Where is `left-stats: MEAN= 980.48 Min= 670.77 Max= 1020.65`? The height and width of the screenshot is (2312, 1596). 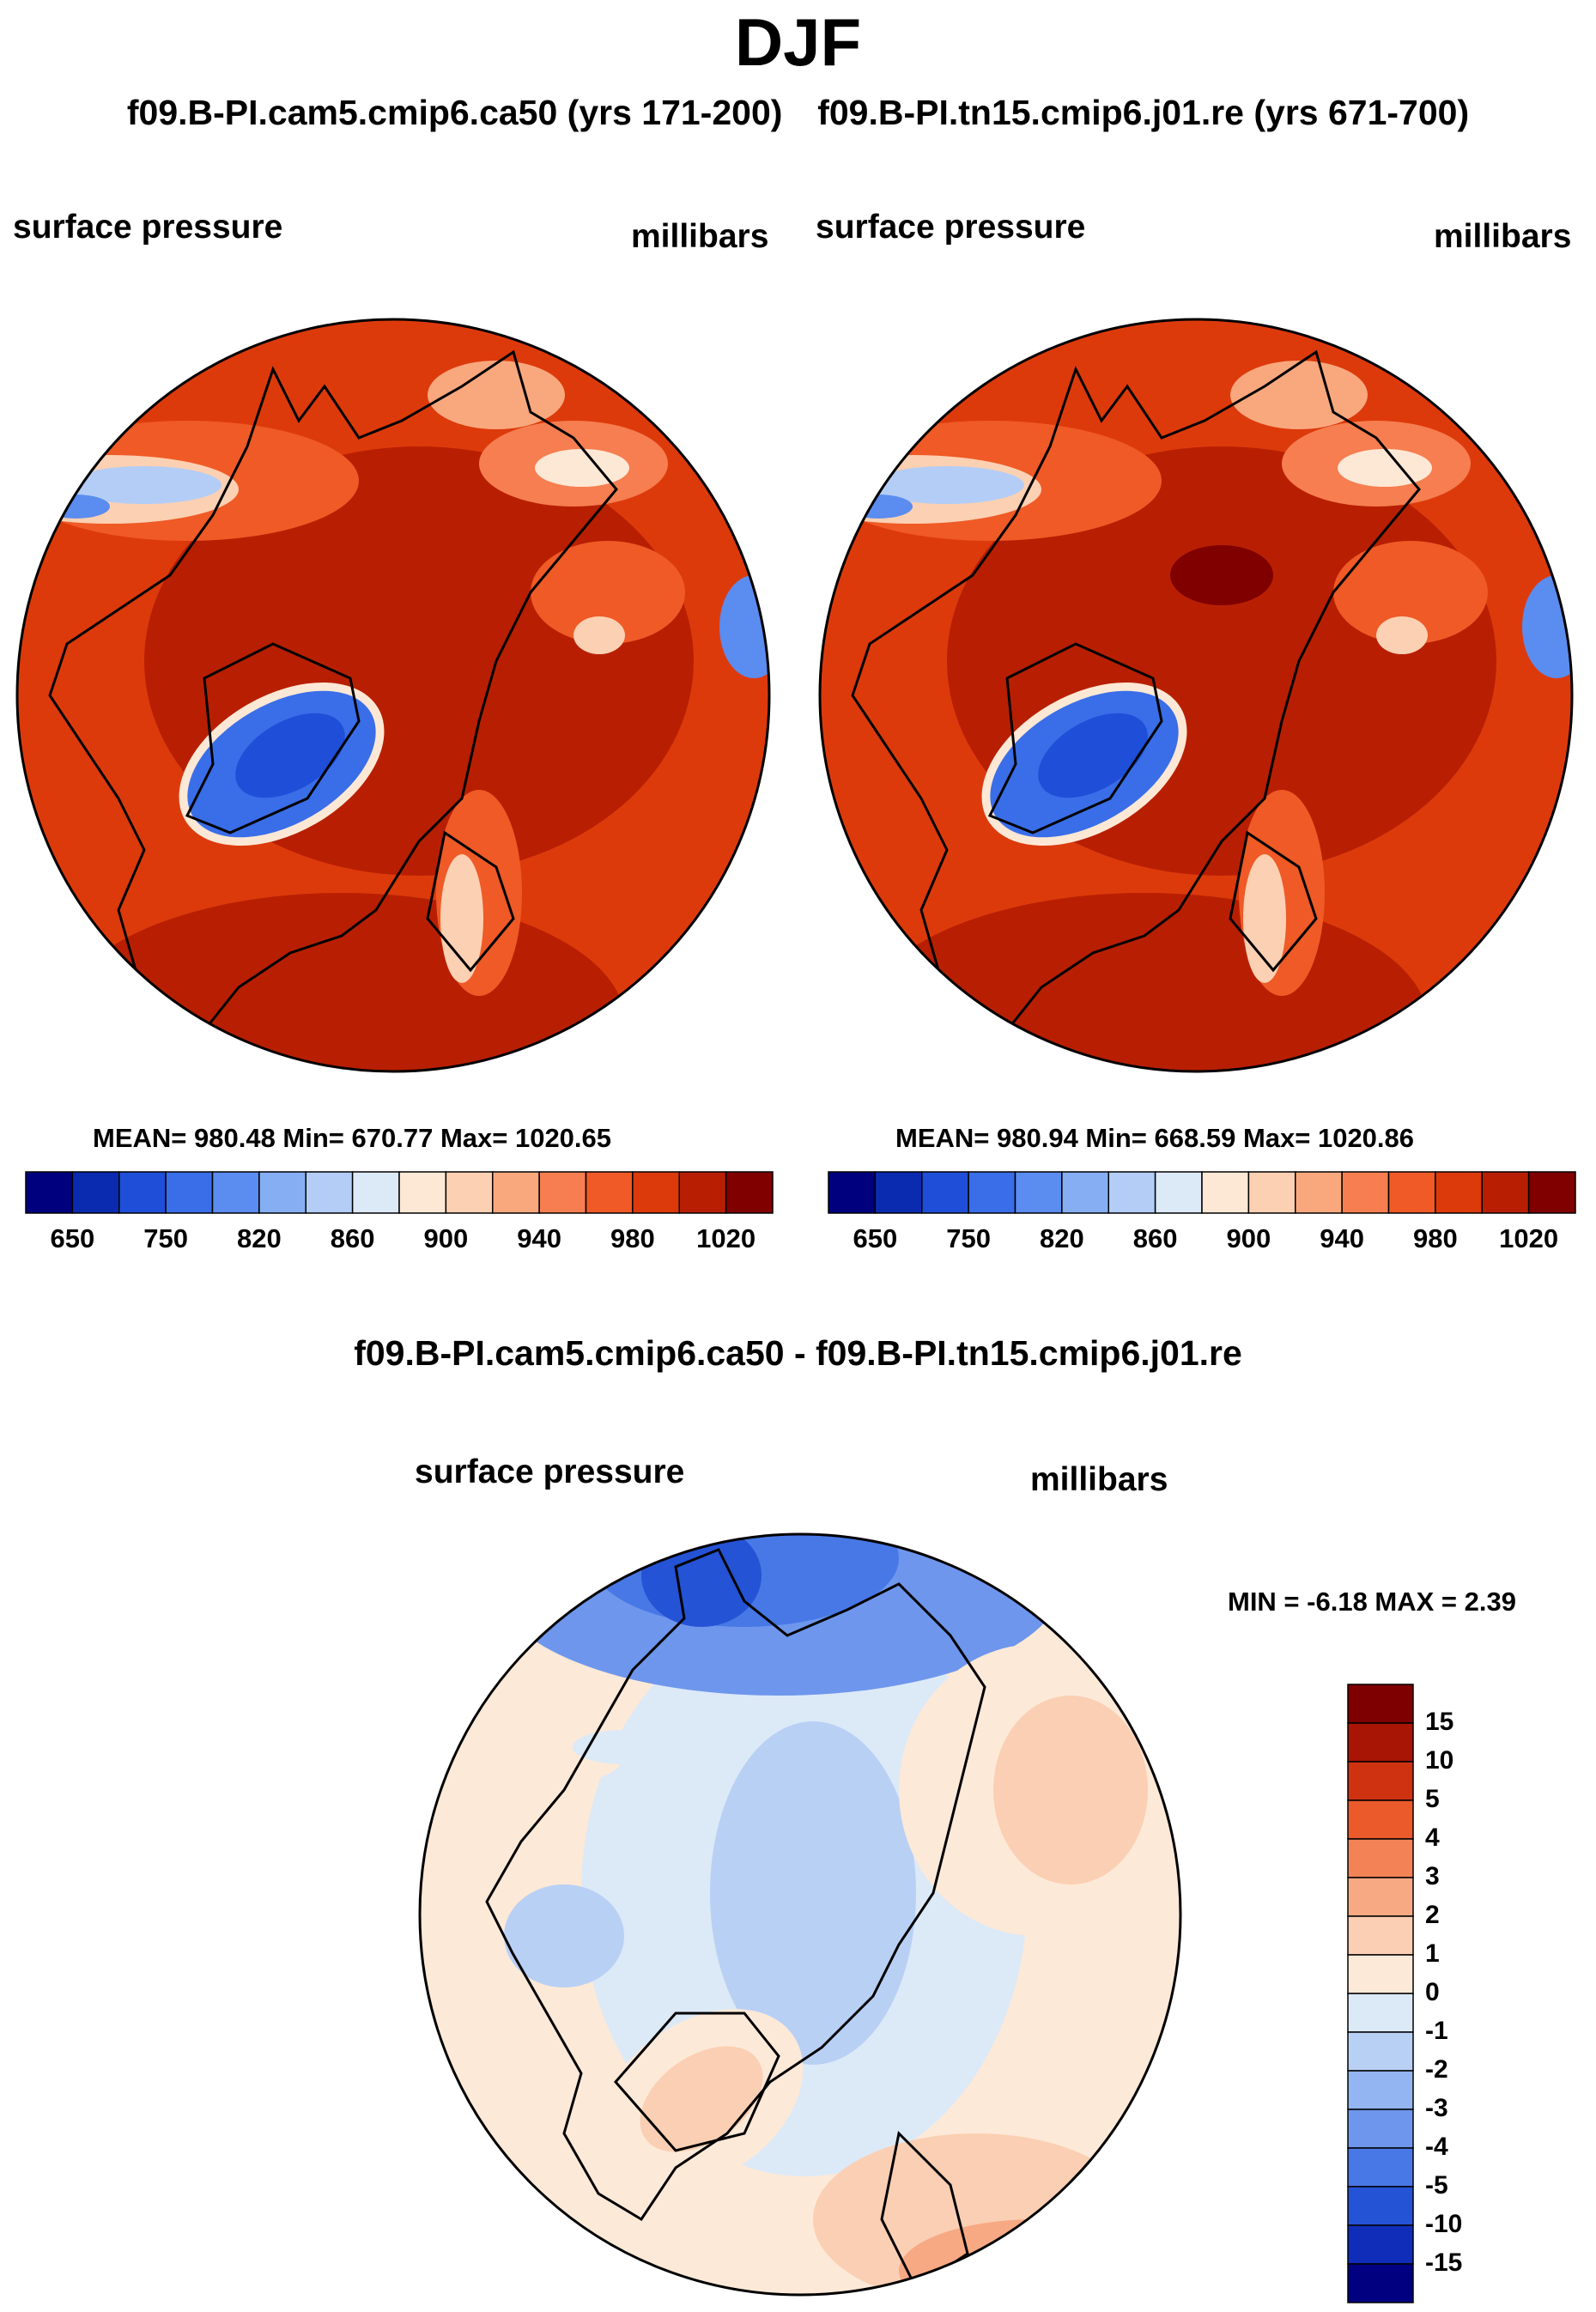 left-stats: MEAN= 980.48 Min= 670.77 Max= 1020.65 is located at coordinates (352, 1138).